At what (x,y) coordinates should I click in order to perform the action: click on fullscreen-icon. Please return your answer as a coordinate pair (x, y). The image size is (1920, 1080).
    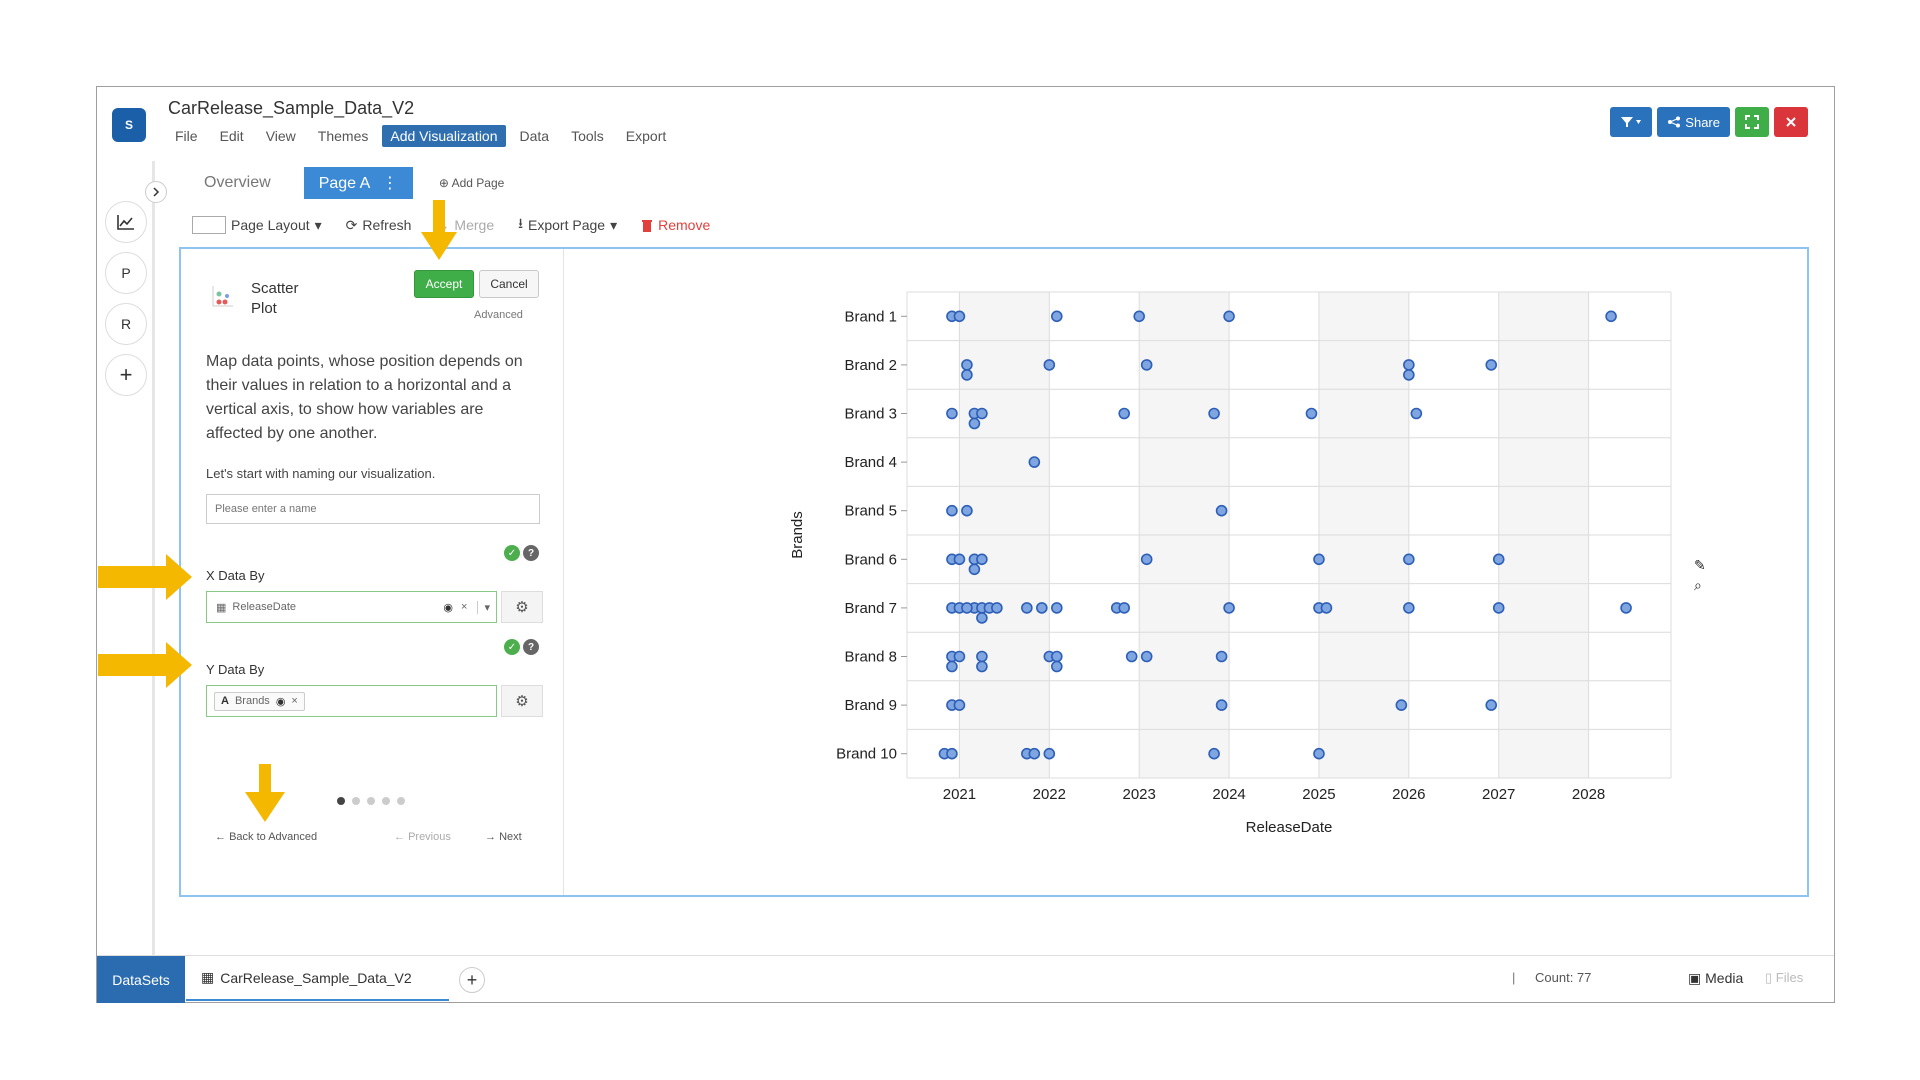
    Looking at the image, I should click on (1752, 122).